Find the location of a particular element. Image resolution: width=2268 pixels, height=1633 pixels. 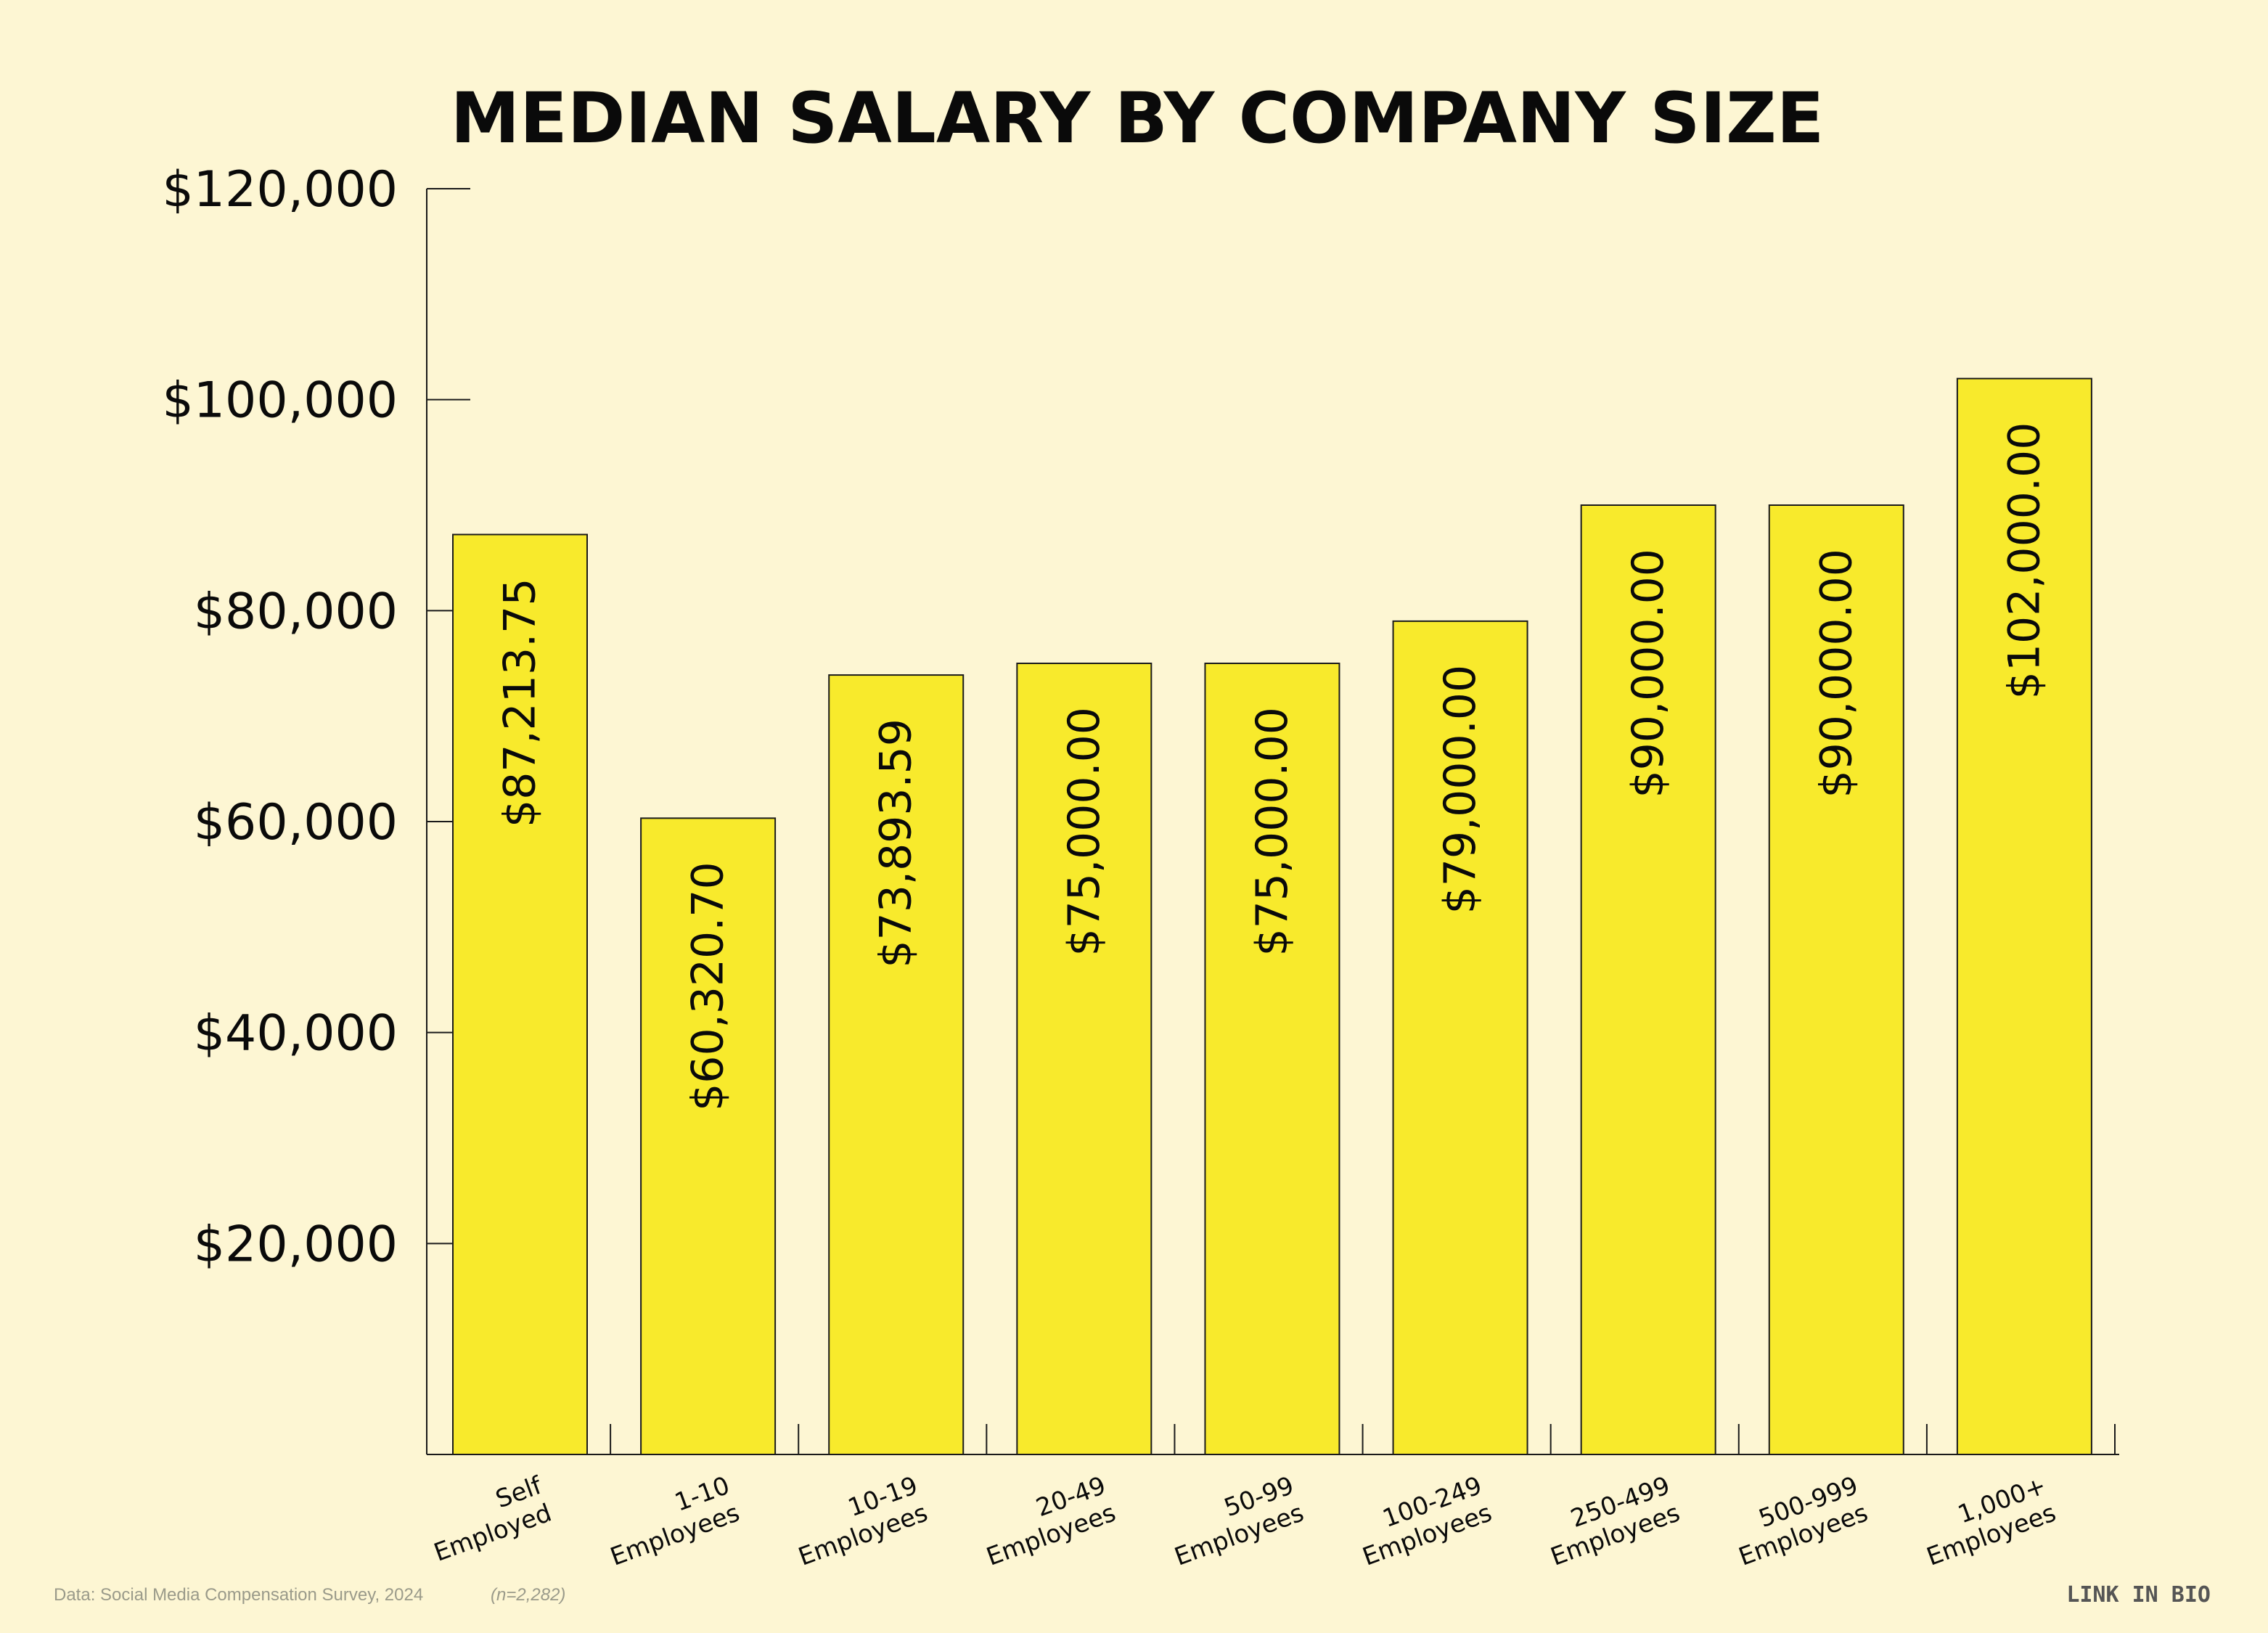

y-tick-label: $20,000 is located at coordinates (296, 1244).